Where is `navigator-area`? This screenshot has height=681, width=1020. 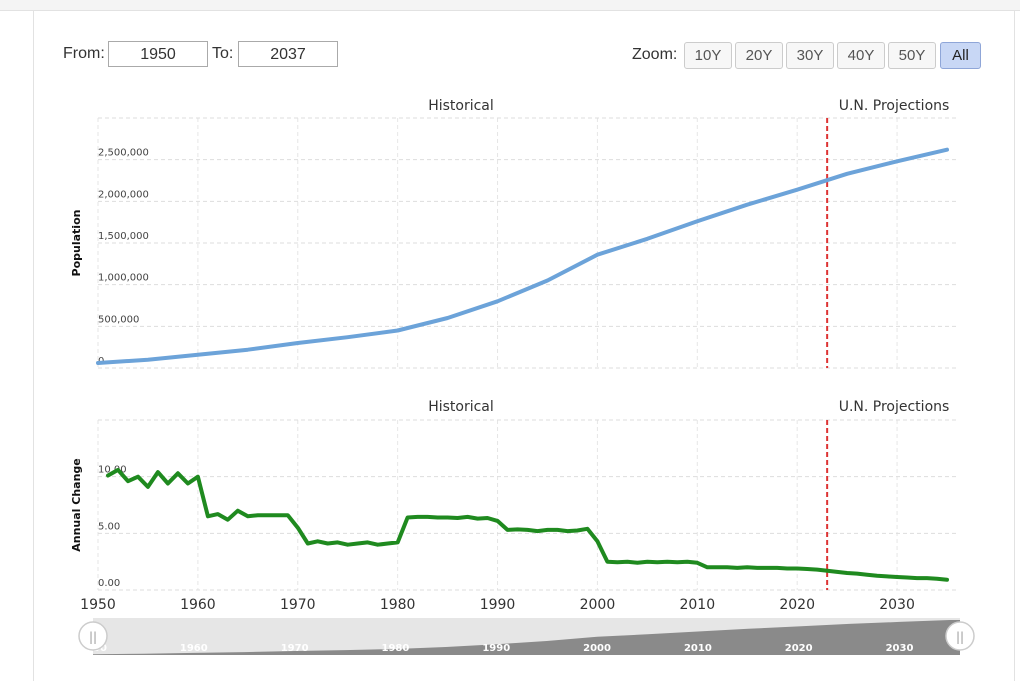
navigator-area is located at coordinates (526, 637).